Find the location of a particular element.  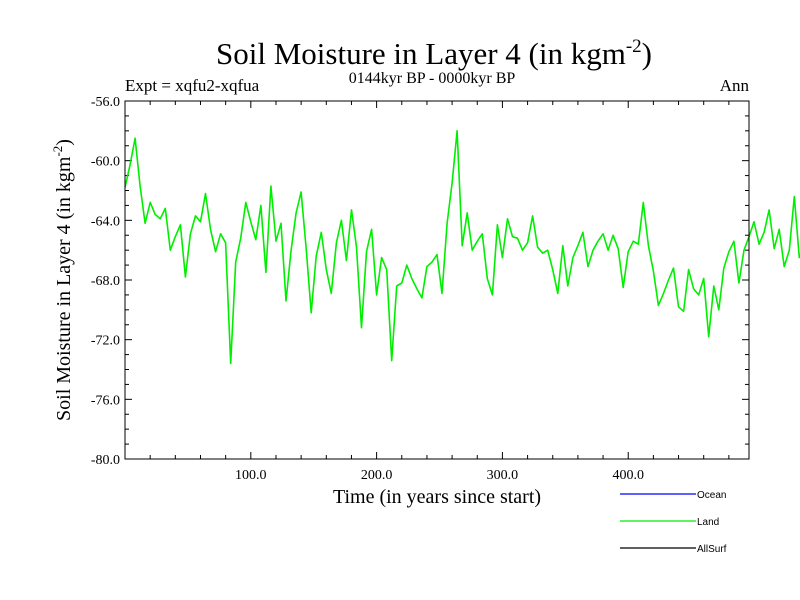

y-tick-label: -76.0 is located at coordinates (105, 400).